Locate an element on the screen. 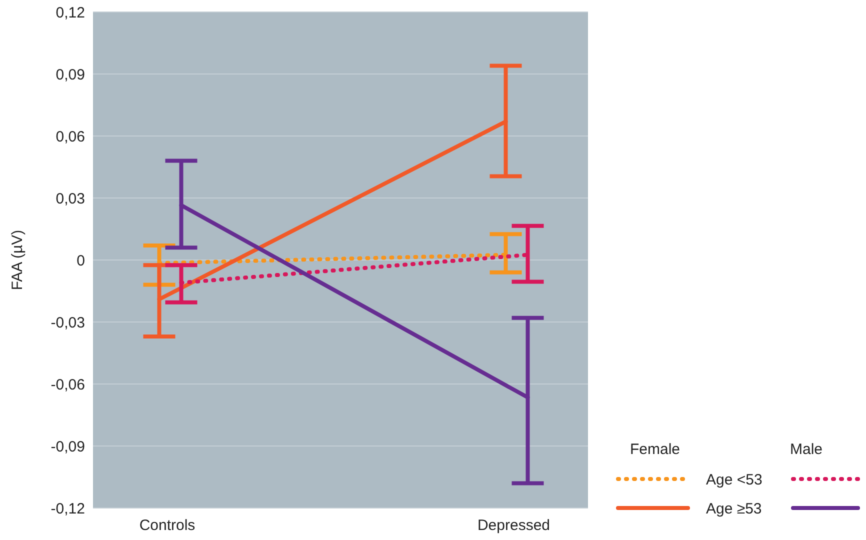  y-tick-label: 0,12 is located at coordinates (70, 13).